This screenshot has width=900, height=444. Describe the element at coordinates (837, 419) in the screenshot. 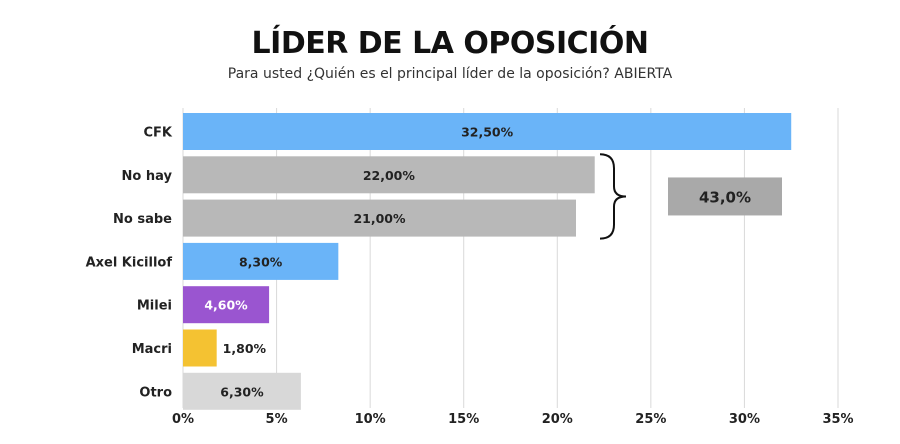

I see `x-tick-label: 35%` at that location.